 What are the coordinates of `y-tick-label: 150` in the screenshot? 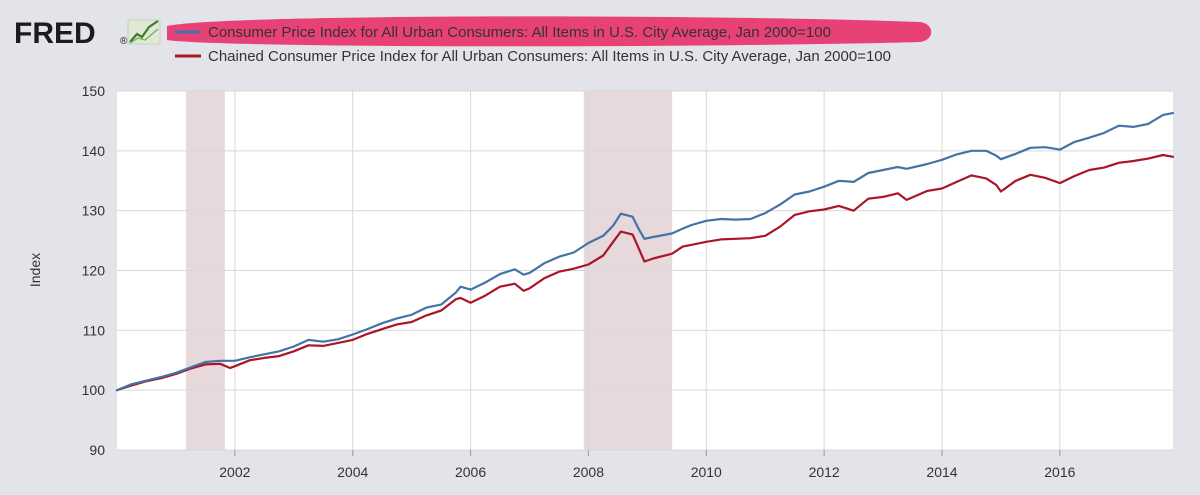 It's located at (94, 91).